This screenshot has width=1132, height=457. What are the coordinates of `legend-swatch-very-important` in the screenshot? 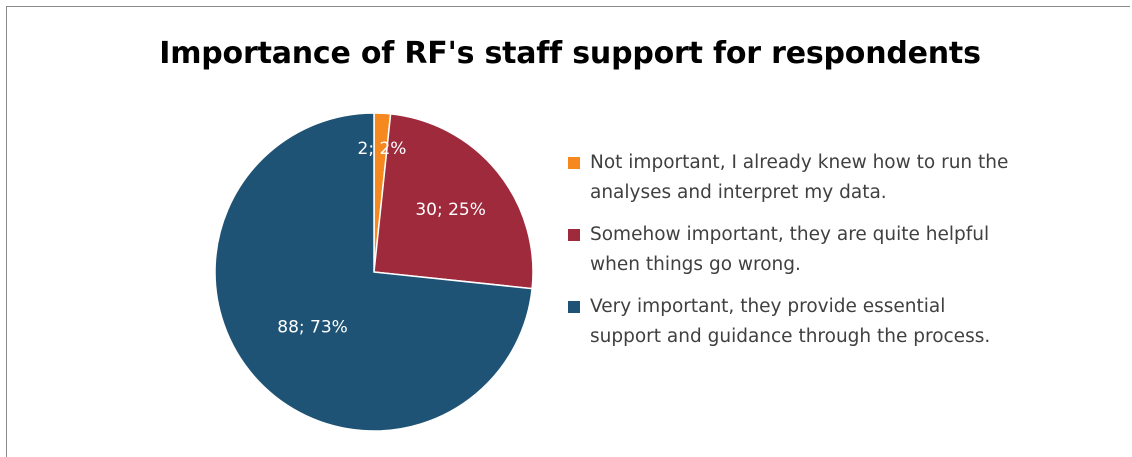 It's located at (574, 307).